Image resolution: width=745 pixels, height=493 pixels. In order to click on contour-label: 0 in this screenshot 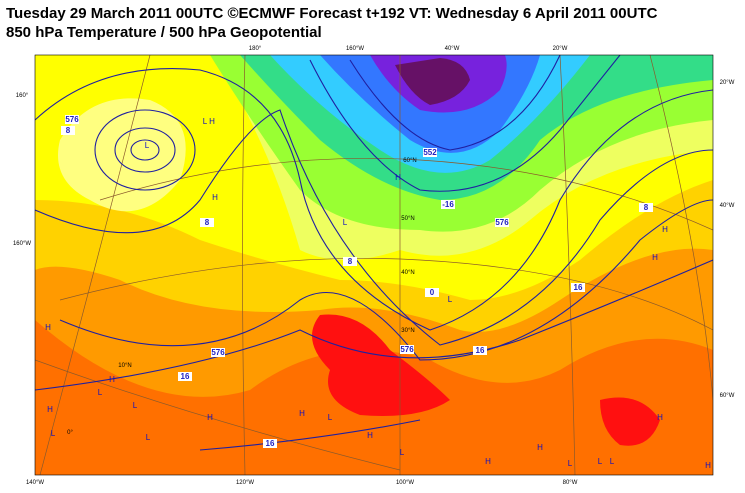, I will do `click(432, 292)`.